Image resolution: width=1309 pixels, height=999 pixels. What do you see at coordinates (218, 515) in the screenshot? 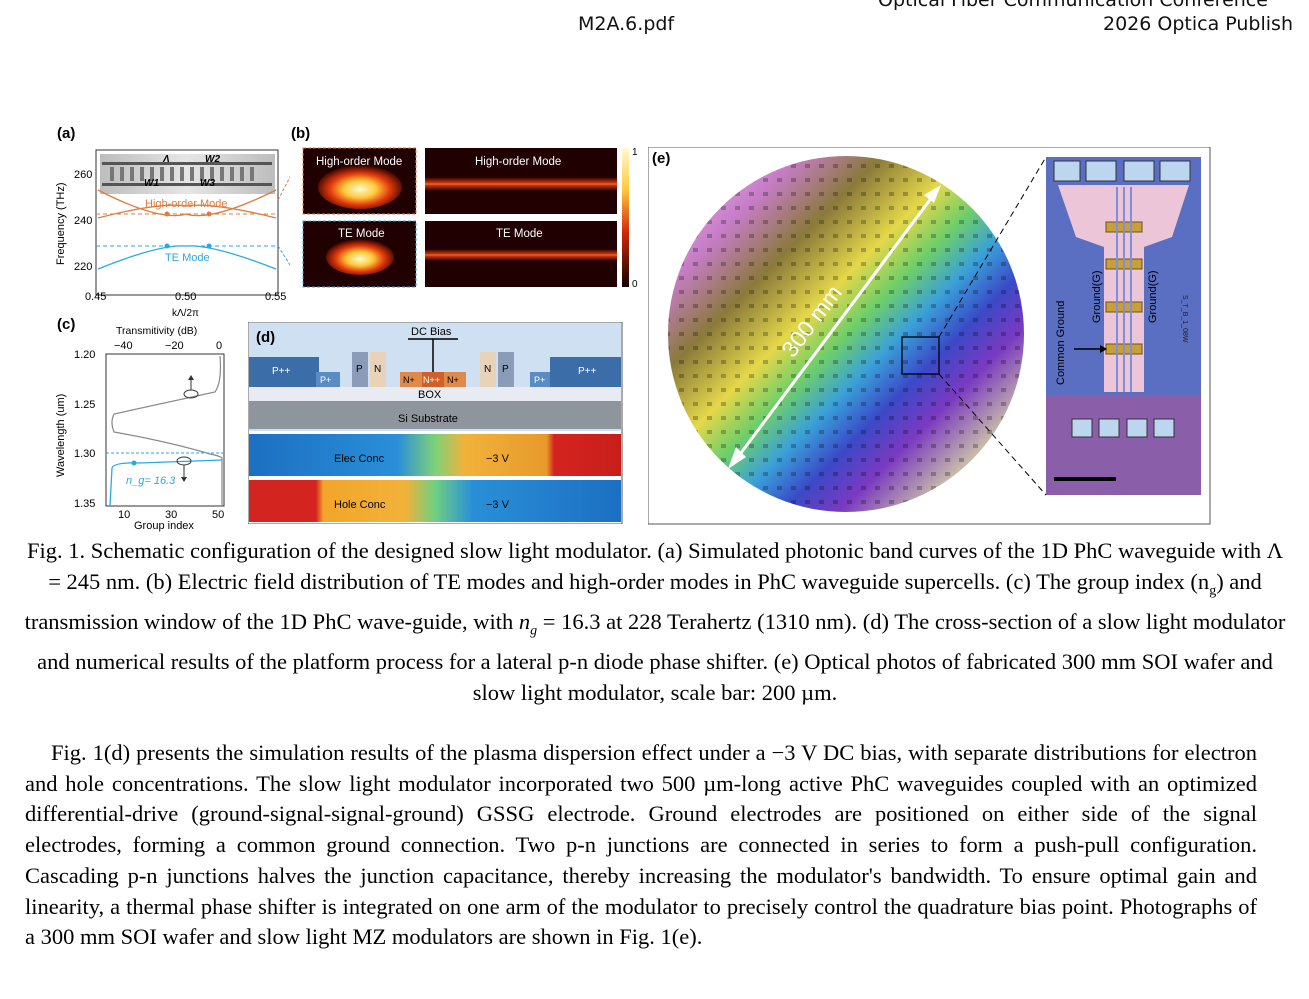
I see `c-bottom-tick-50: 50` at bounding box center [218, 515].